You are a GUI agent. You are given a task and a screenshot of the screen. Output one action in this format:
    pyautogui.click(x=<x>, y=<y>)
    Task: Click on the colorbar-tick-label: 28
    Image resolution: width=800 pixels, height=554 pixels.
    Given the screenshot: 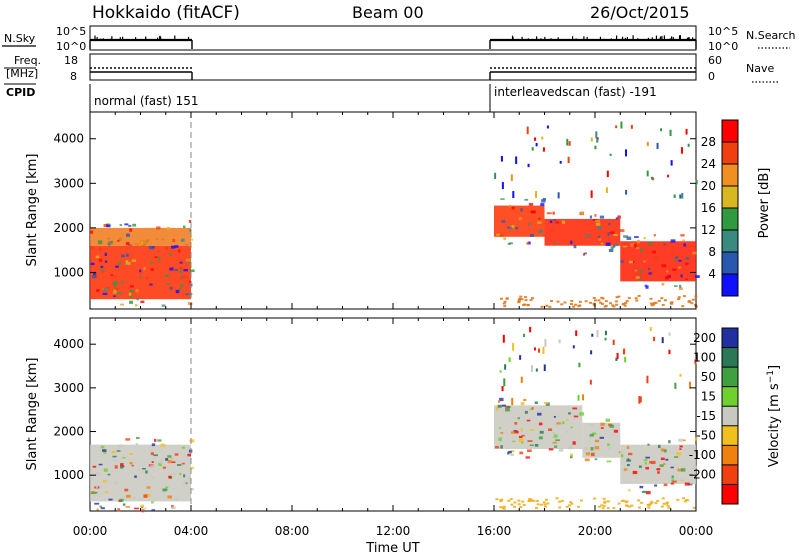 What is the action you would take?
    pyautogui.click(x=708, y=142)
    